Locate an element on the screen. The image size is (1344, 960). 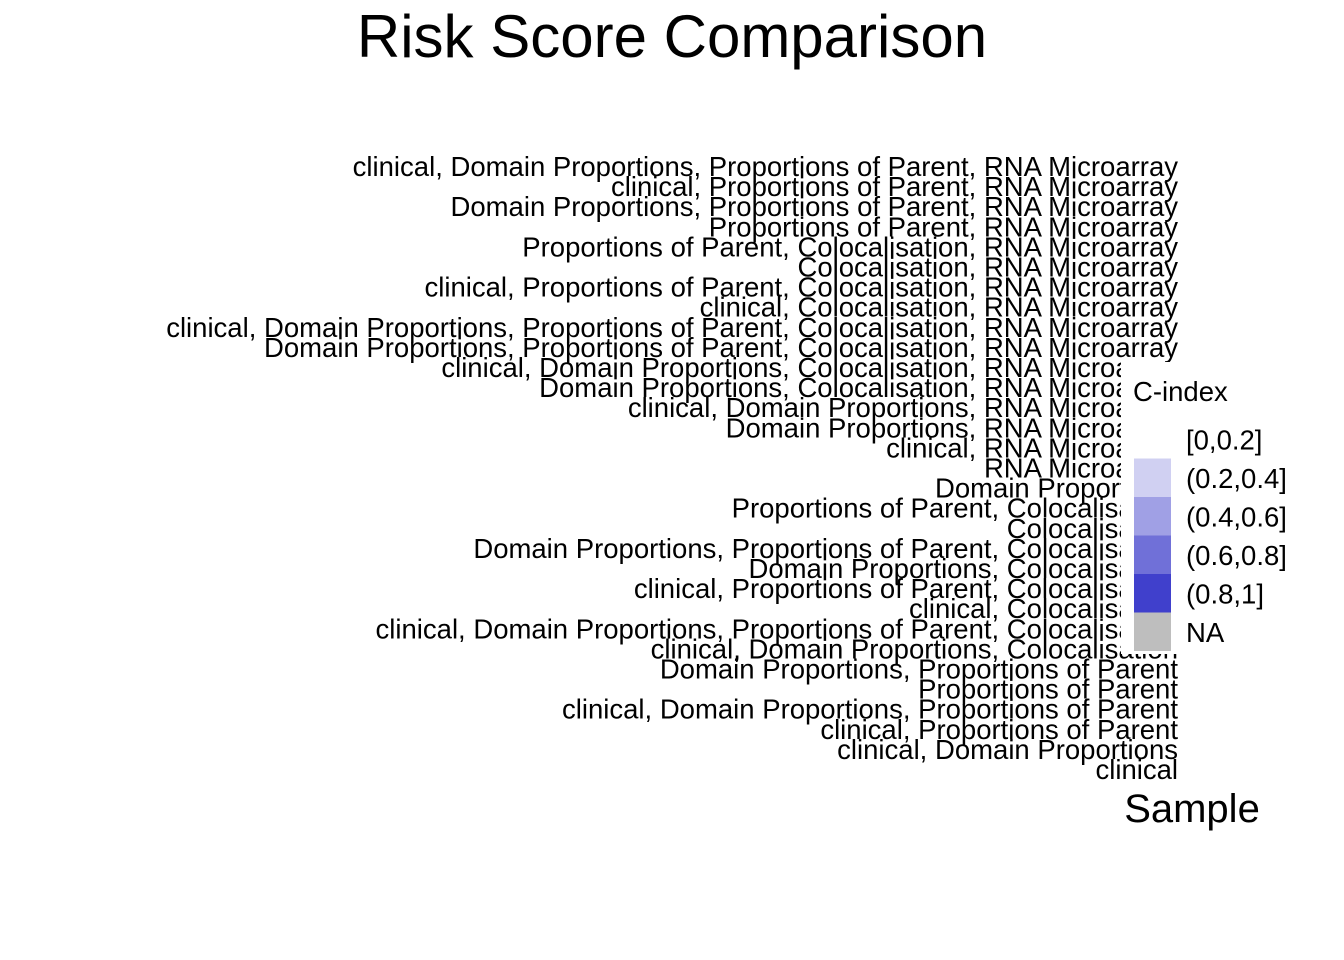
y-tick-label: clinical, Colocalisation, RNA Microarray is located at coordinates (939, 307).